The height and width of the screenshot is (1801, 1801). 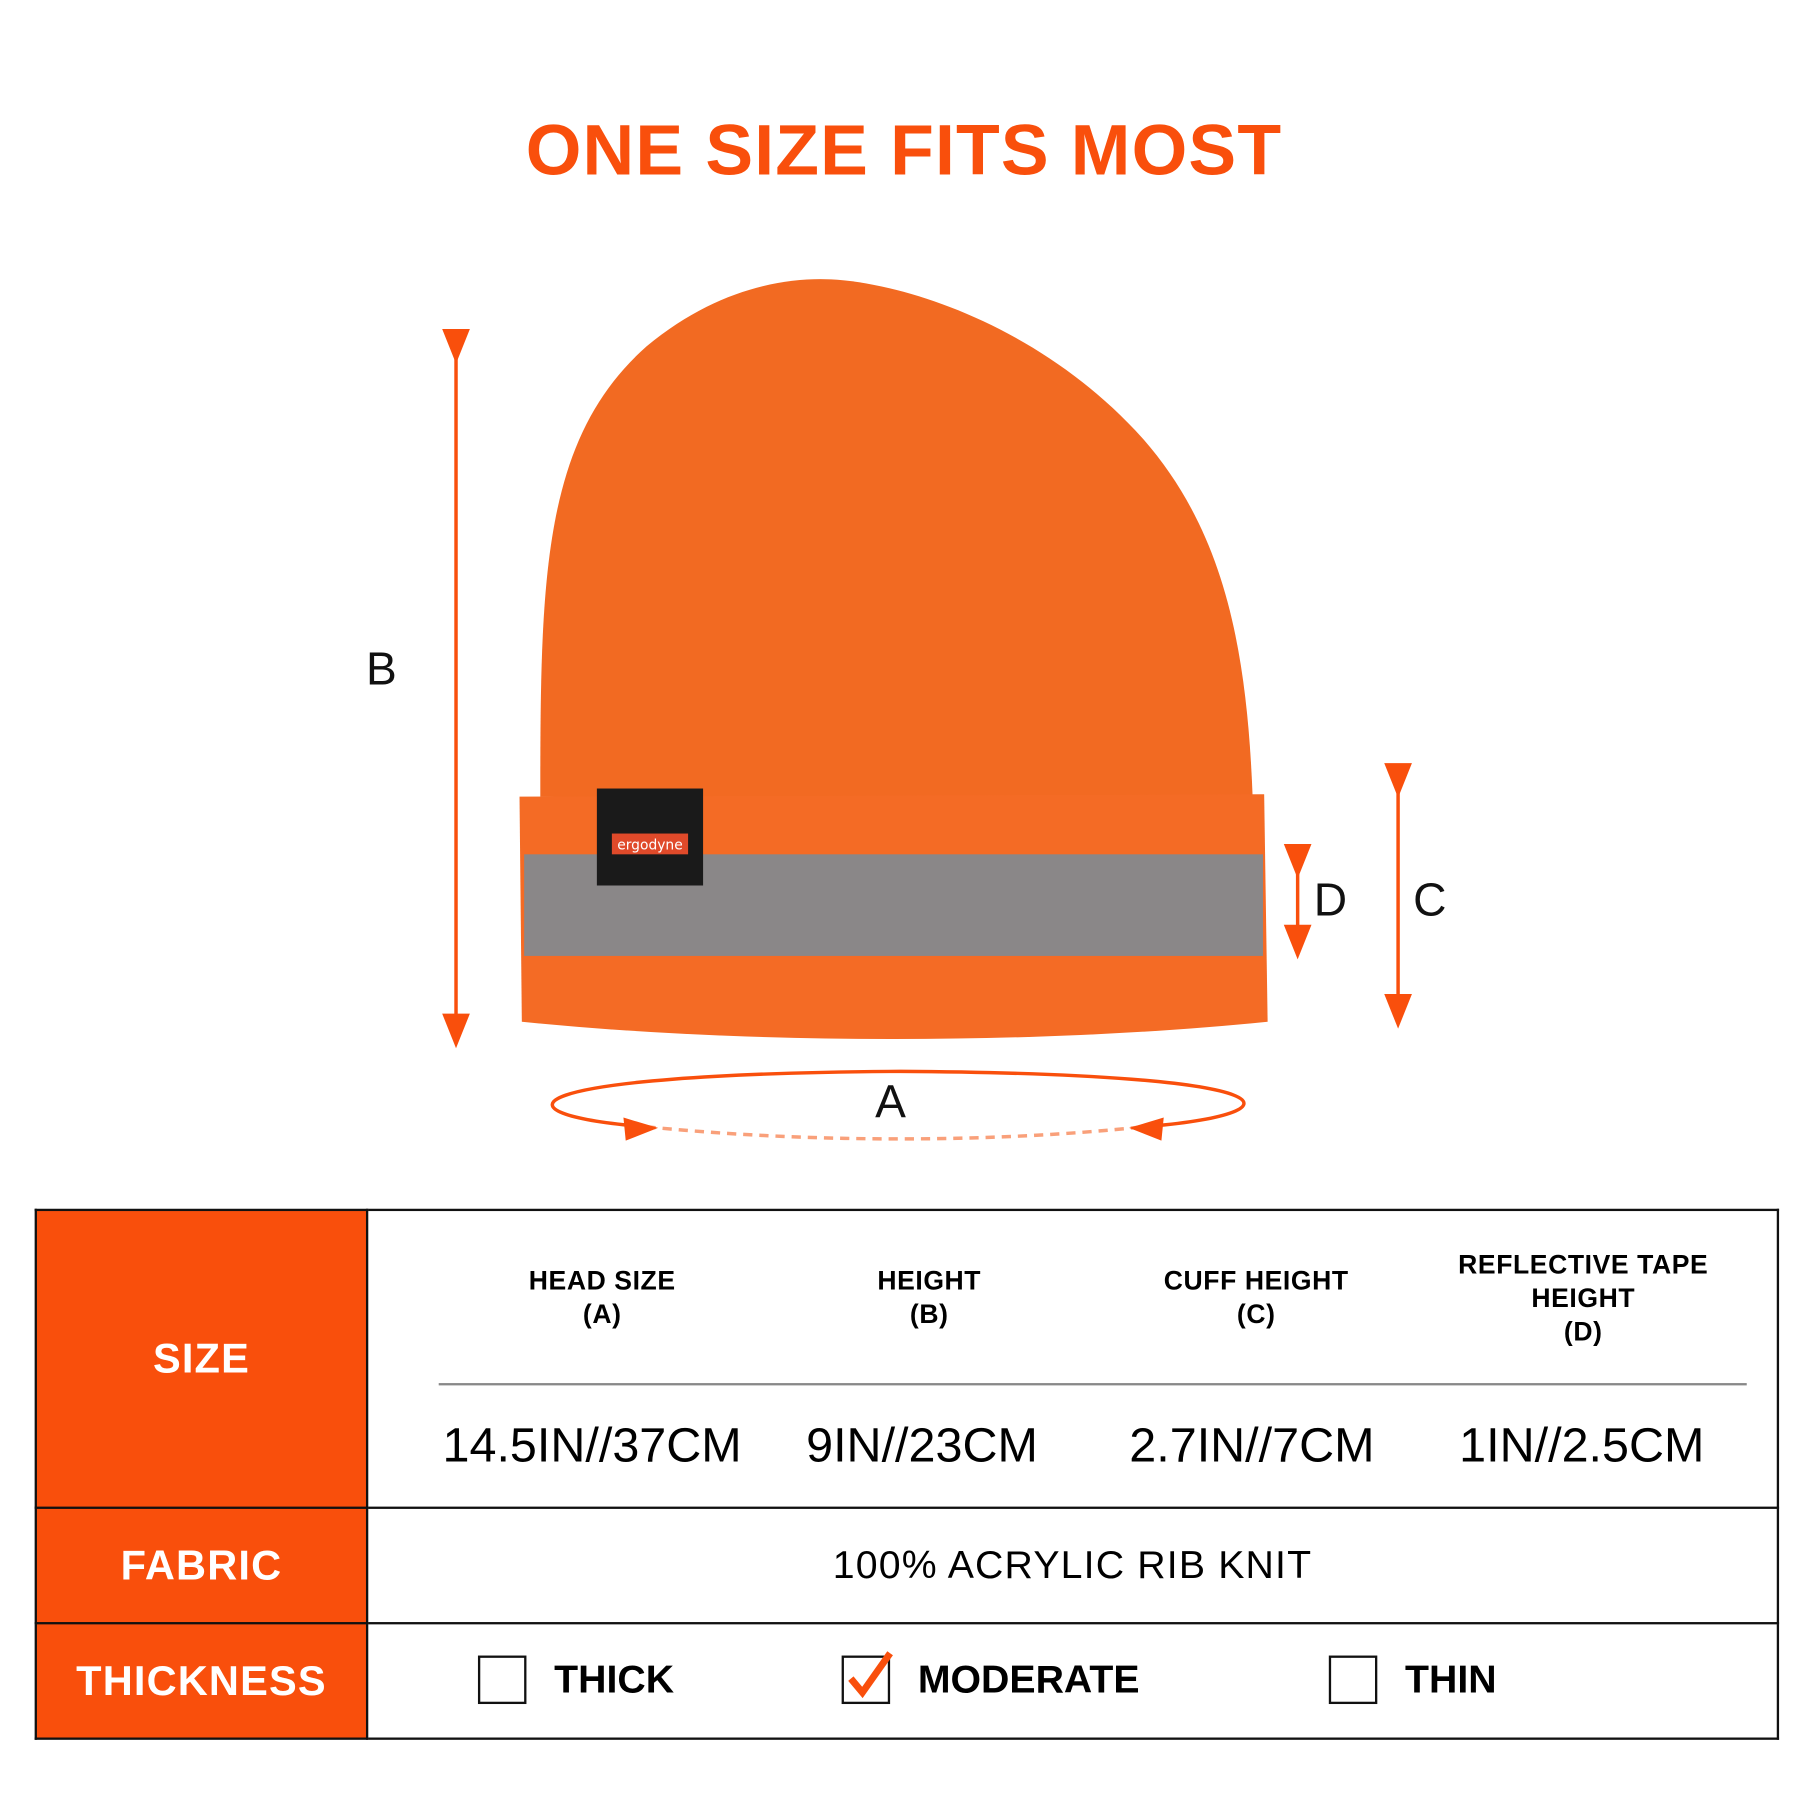 I want to click on hat-crown, so click(x=896, y=538).